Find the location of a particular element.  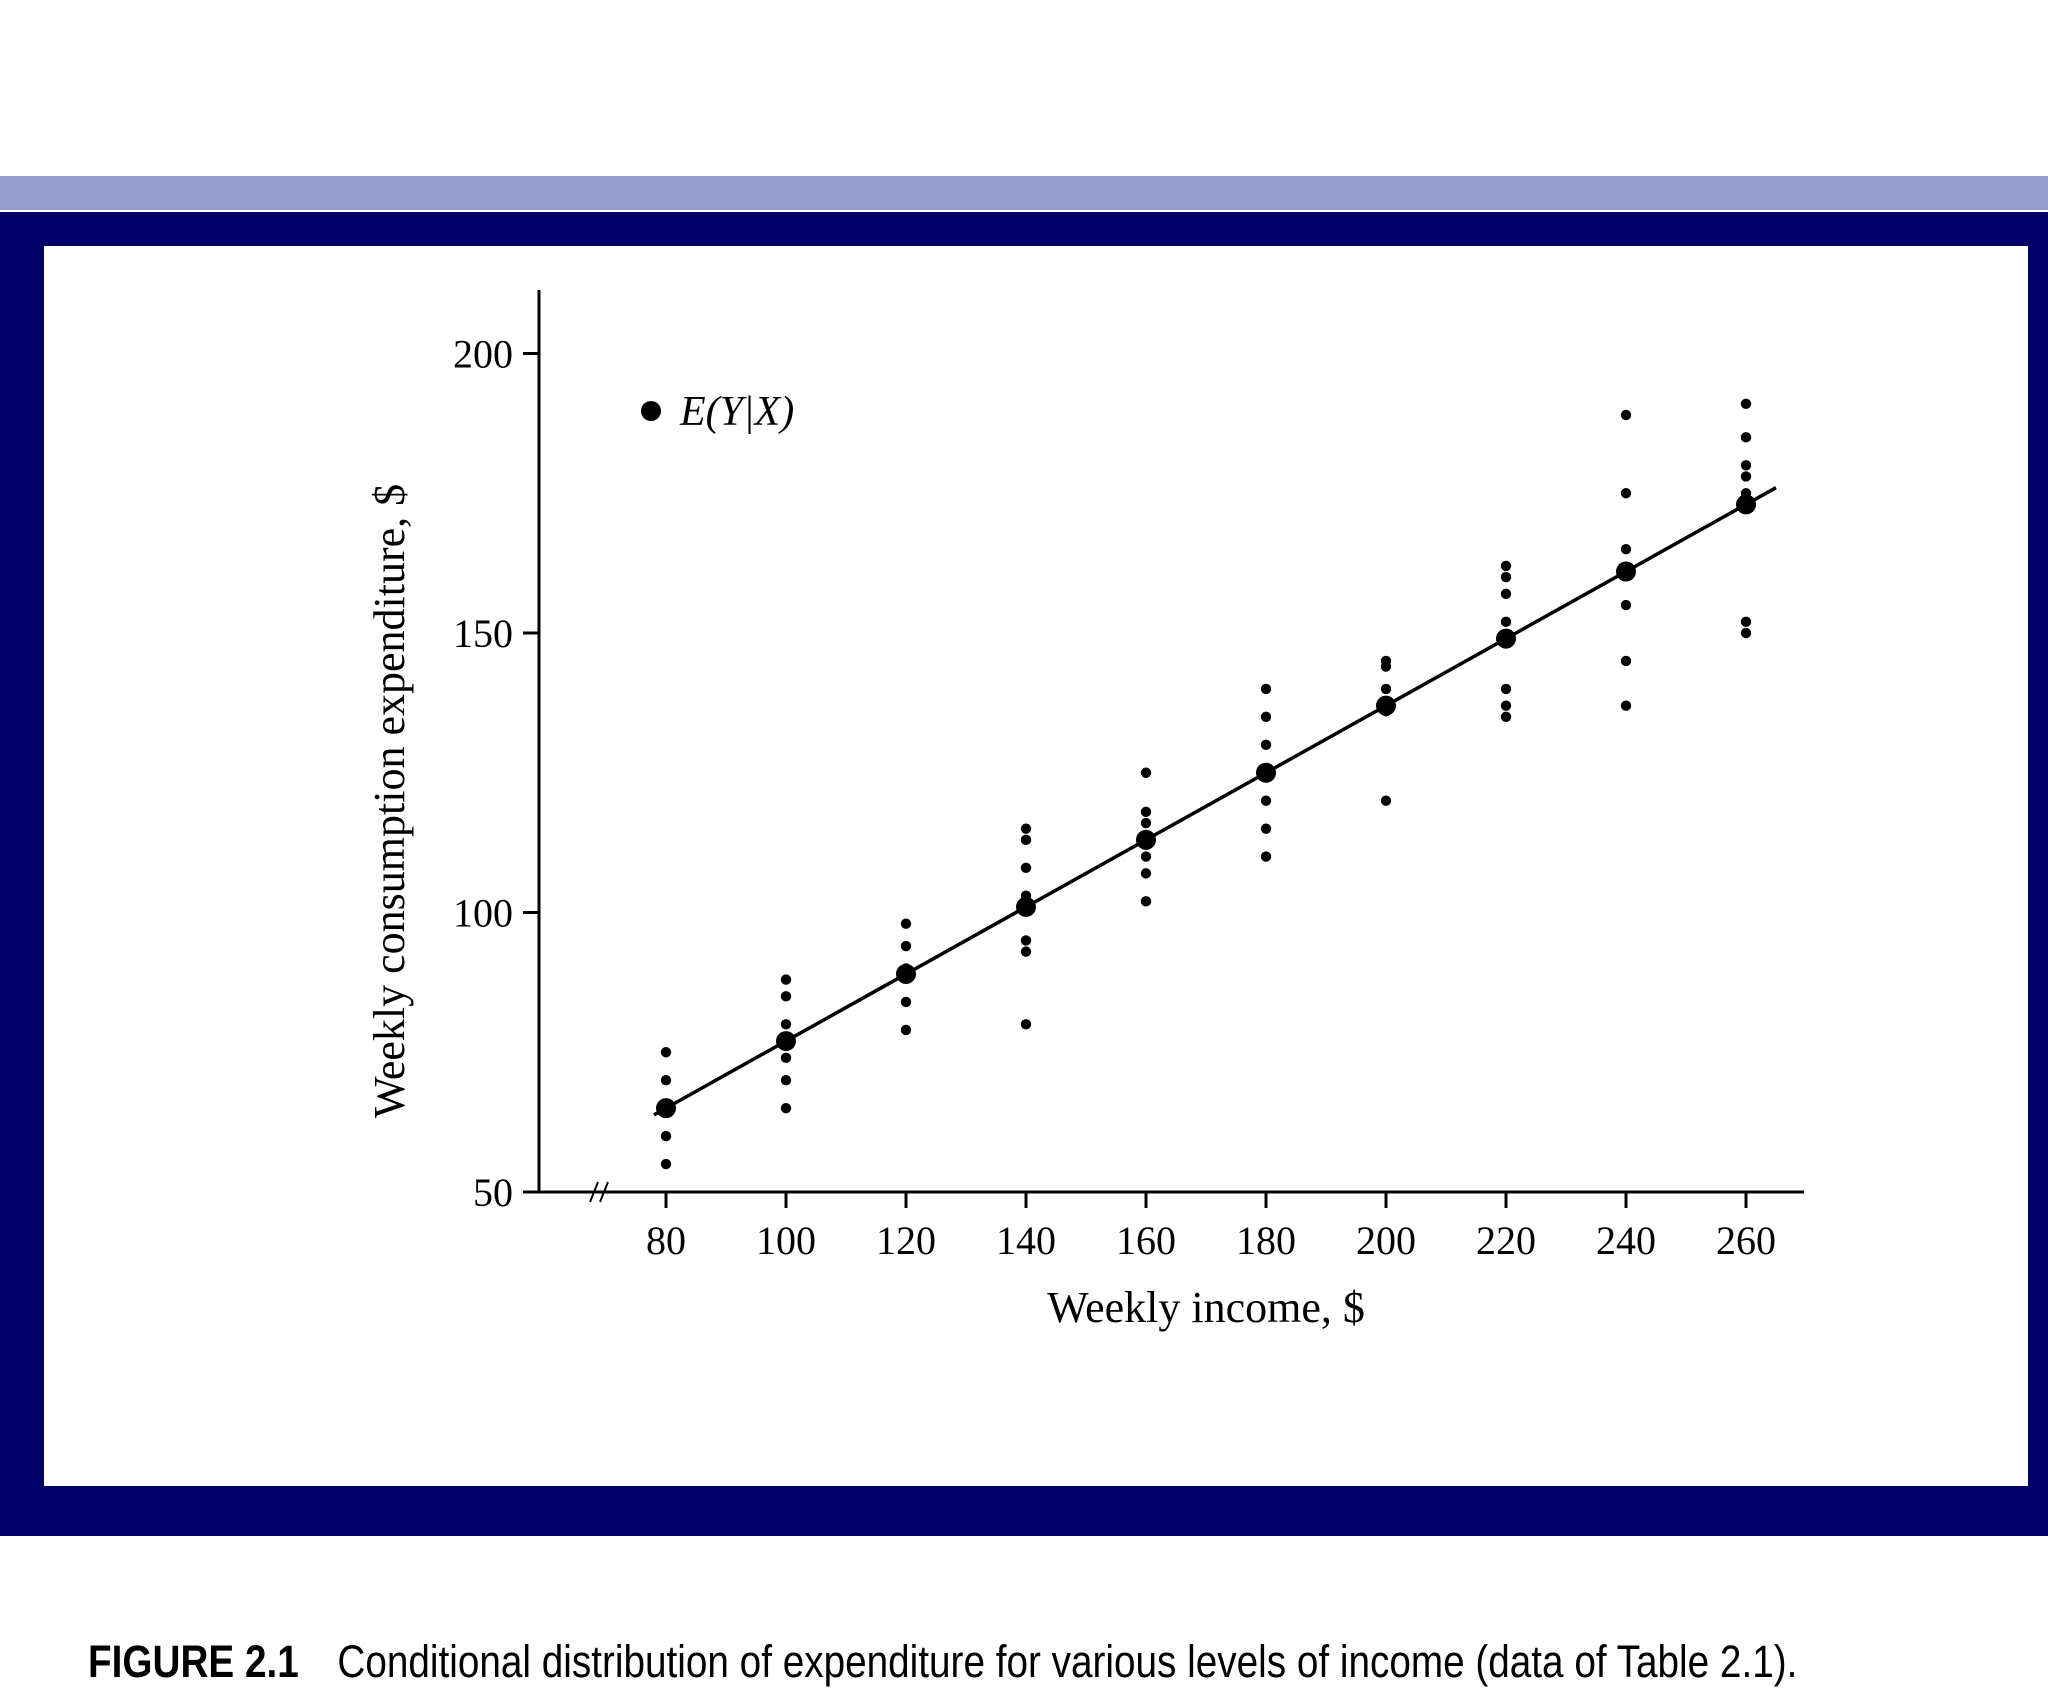

x-tick-label: 140 is located at coordinates (1026, 1240).